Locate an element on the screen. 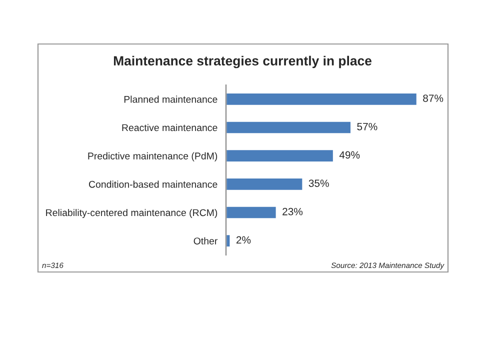 The width and height of the screenshot is (485, 350). y-tick-label: Reliability-centered maintenance (RCM) is located at coordinates (132, 213).